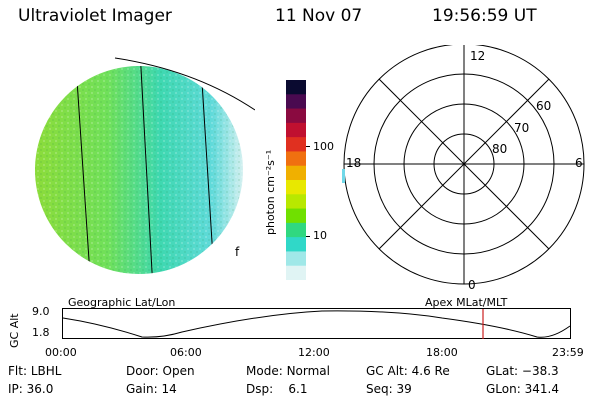 This screenshot has width=600, height=400. What do you see at coordinates (543, 106) in the screenshot?
I see `lat-label-60: 60` at bounding box center [543, 106].